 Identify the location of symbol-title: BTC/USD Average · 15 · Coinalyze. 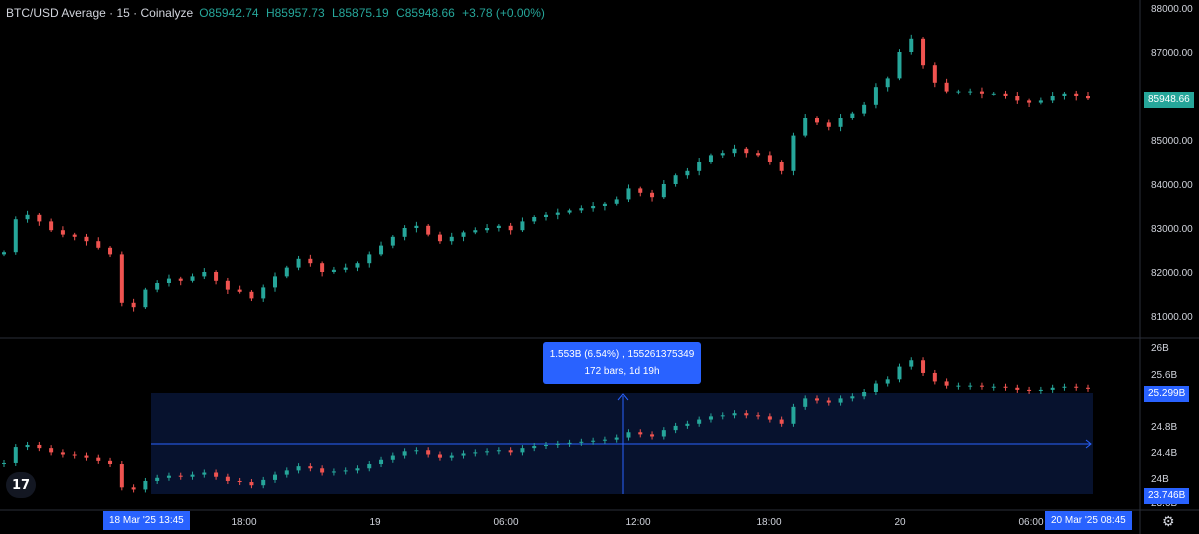
(100, 13).